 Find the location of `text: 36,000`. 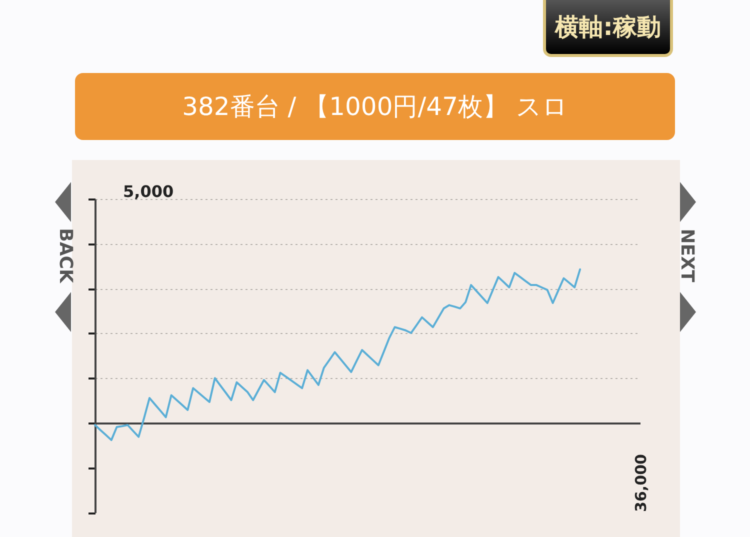

text: 36,000 is located at coordinates (641, 483).